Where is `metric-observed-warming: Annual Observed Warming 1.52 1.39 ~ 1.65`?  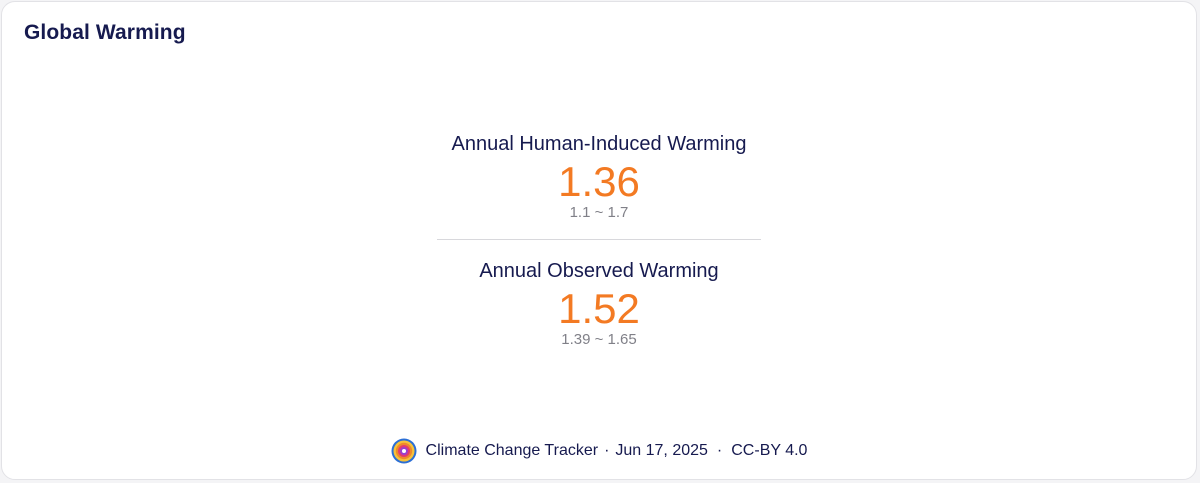
metric-observed-warming: Annual Observed Warming 1.52 1.39 ~ 1.65 is located at coordinates (599, 303).